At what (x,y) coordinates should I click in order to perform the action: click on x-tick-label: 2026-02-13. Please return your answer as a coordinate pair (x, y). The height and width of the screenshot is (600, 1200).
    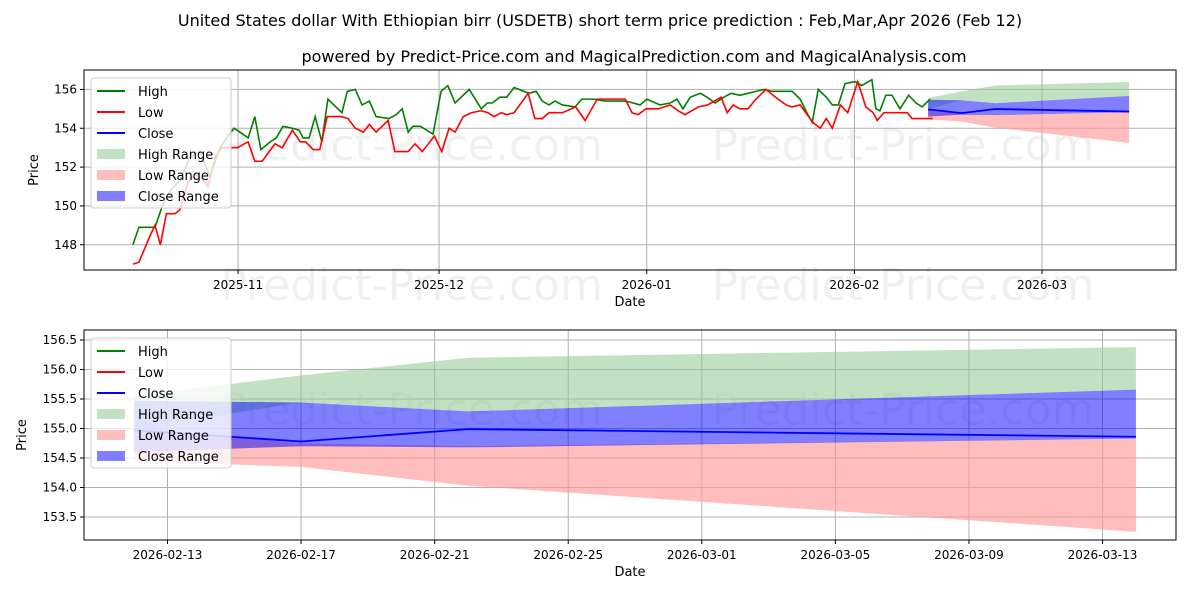
    Looking at the image, I should click on (168, 555).